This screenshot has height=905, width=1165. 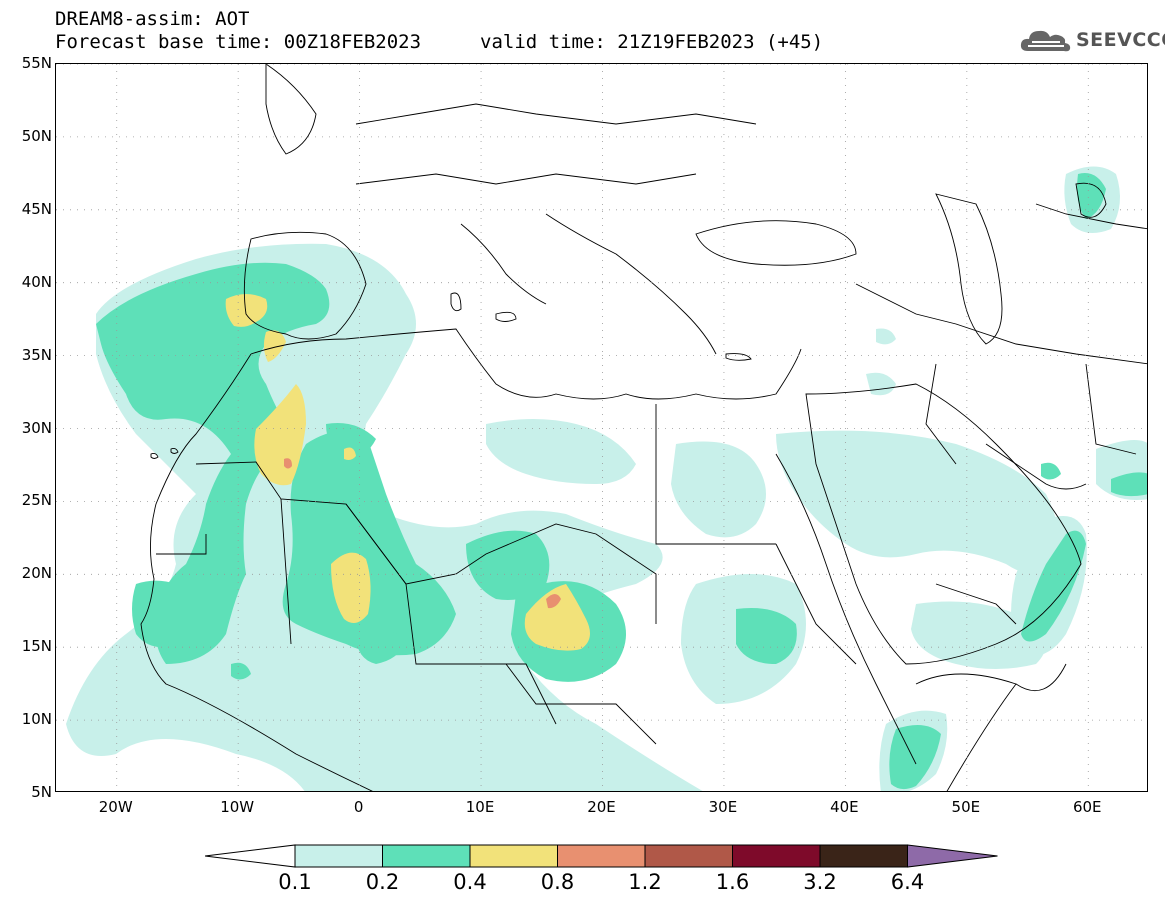 What do you see at coordinates (36, 427) in the screenshot?
I see `lat-tick-label: 30N` at bounding box center [36, 427].